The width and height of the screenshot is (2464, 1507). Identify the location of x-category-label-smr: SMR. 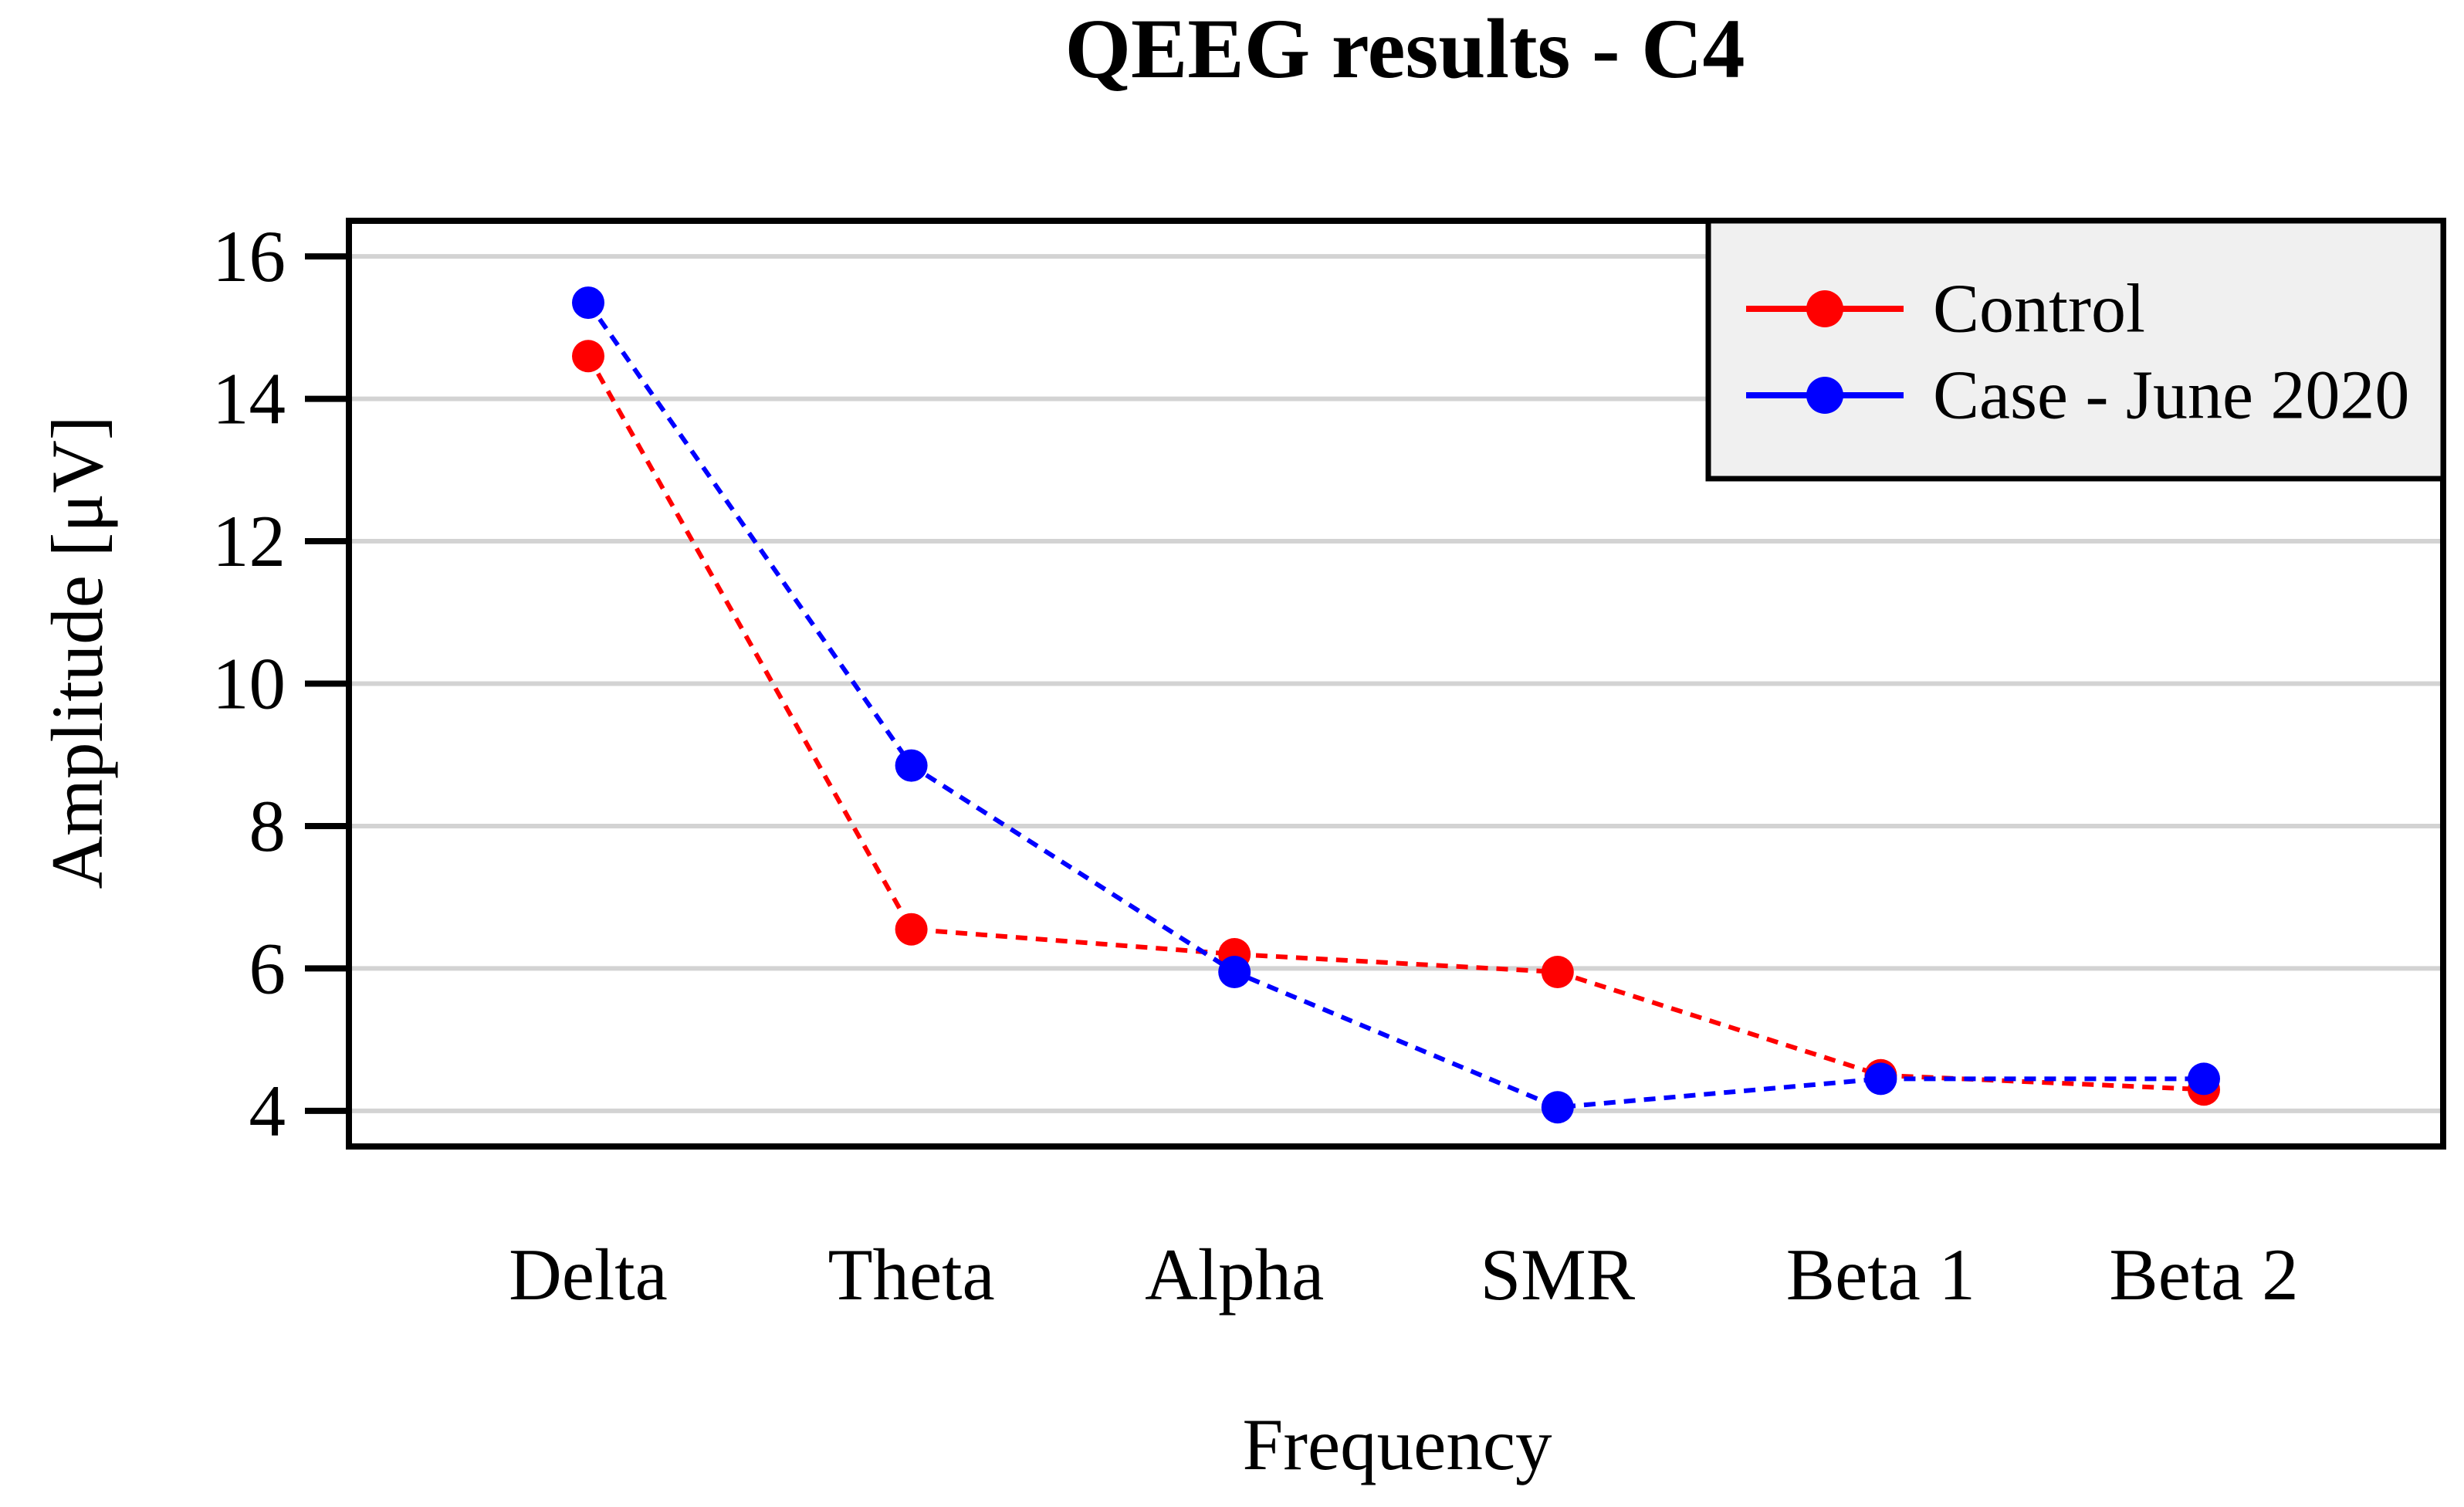
(1557, 1275).